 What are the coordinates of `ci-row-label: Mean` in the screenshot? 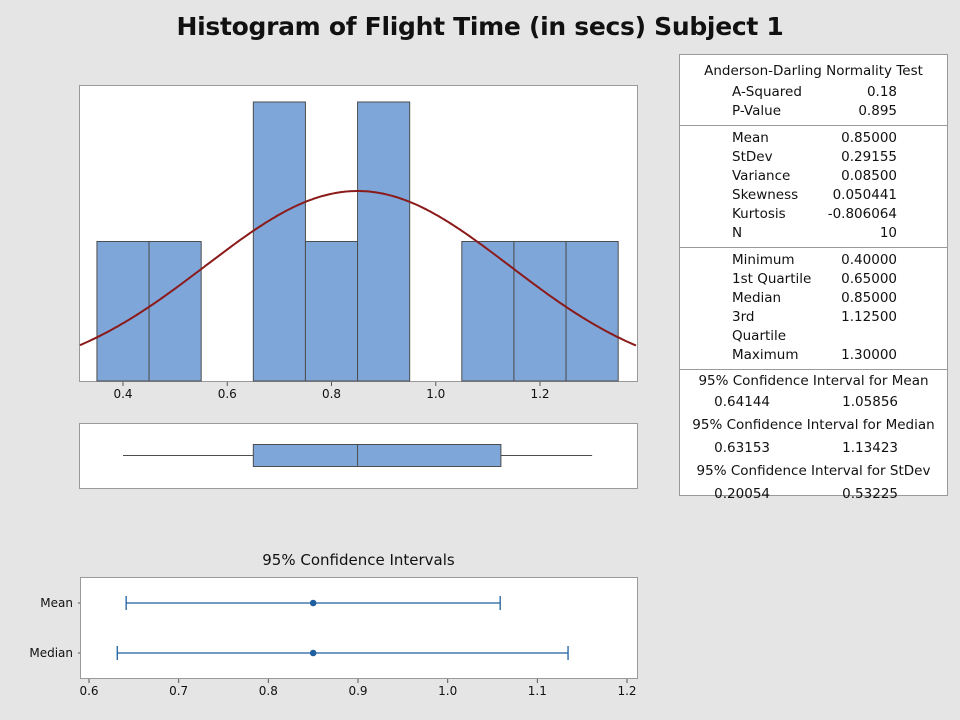 It's located at (56, 603).